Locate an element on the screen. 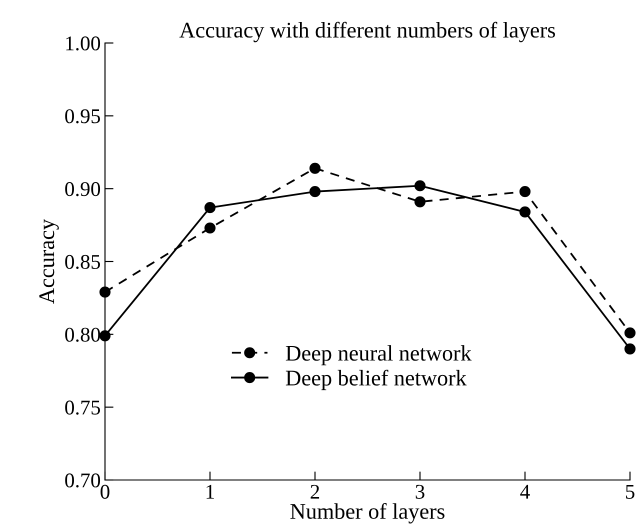  y-tick-label: 0.90 is located at coordinates (82, 189).